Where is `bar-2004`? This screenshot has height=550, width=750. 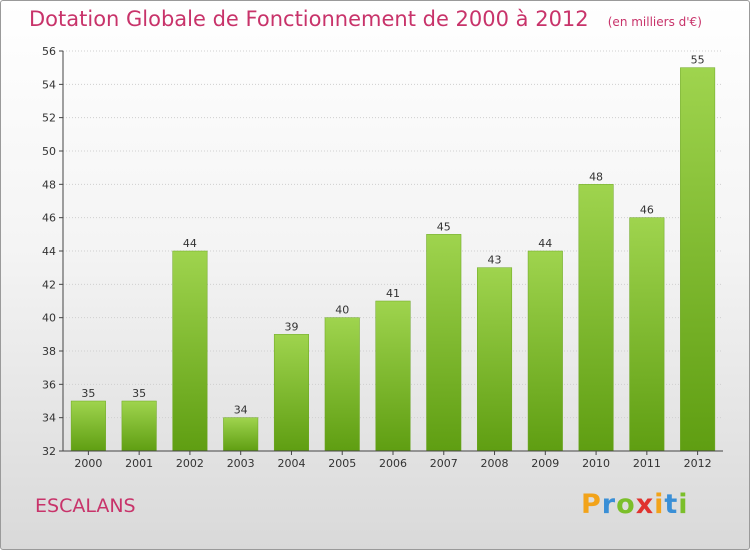
bar-2004 is located at coordinates (291, 393).